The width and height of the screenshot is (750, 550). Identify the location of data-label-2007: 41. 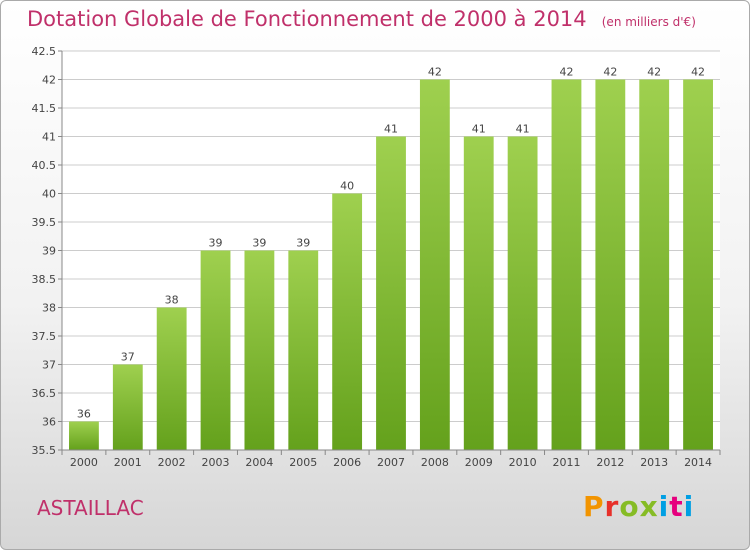
(391, 129).